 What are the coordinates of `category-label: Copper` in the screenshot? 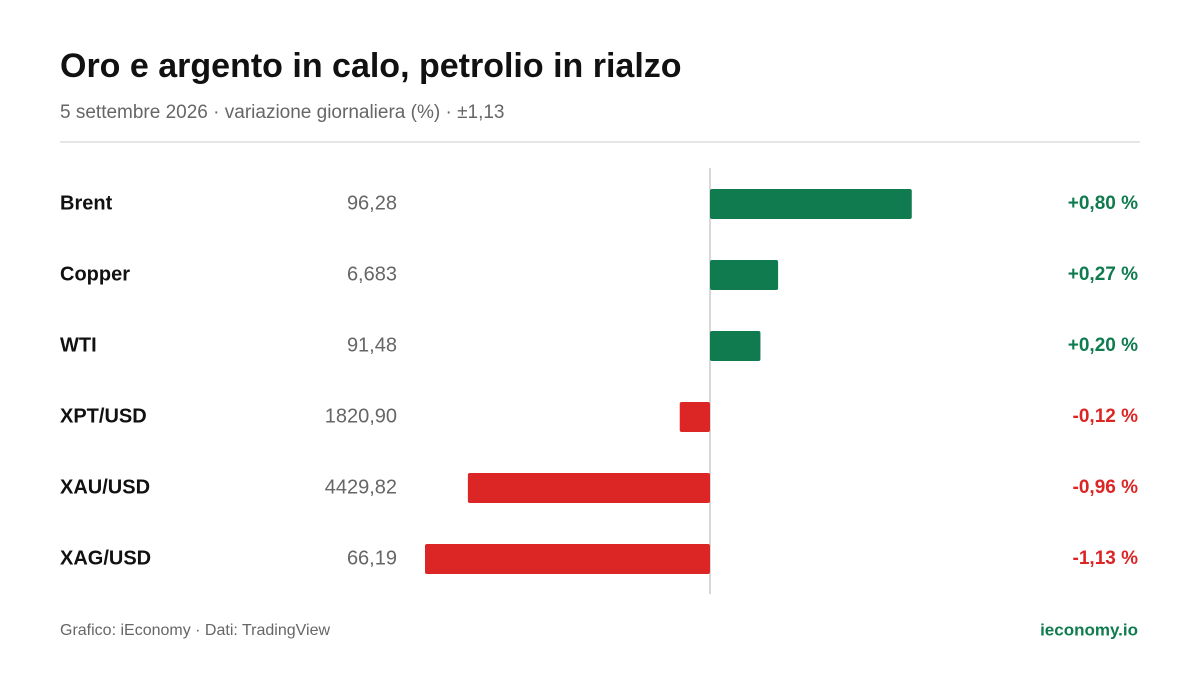 It's located at (95, 274).